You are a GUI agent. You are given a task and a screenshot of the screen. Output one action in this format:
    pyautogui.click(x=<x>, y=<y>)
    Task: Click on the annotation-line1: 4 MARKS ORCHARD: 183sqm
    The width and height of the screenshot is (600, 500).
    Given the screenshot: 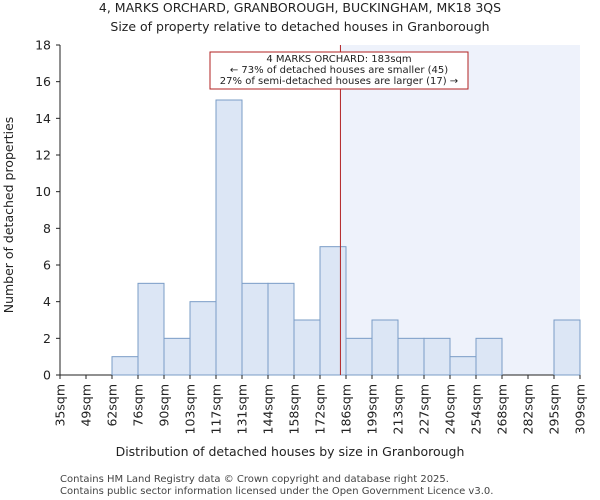 What is the action you would take?
    pyautogui.click(x=338, y=59)
    